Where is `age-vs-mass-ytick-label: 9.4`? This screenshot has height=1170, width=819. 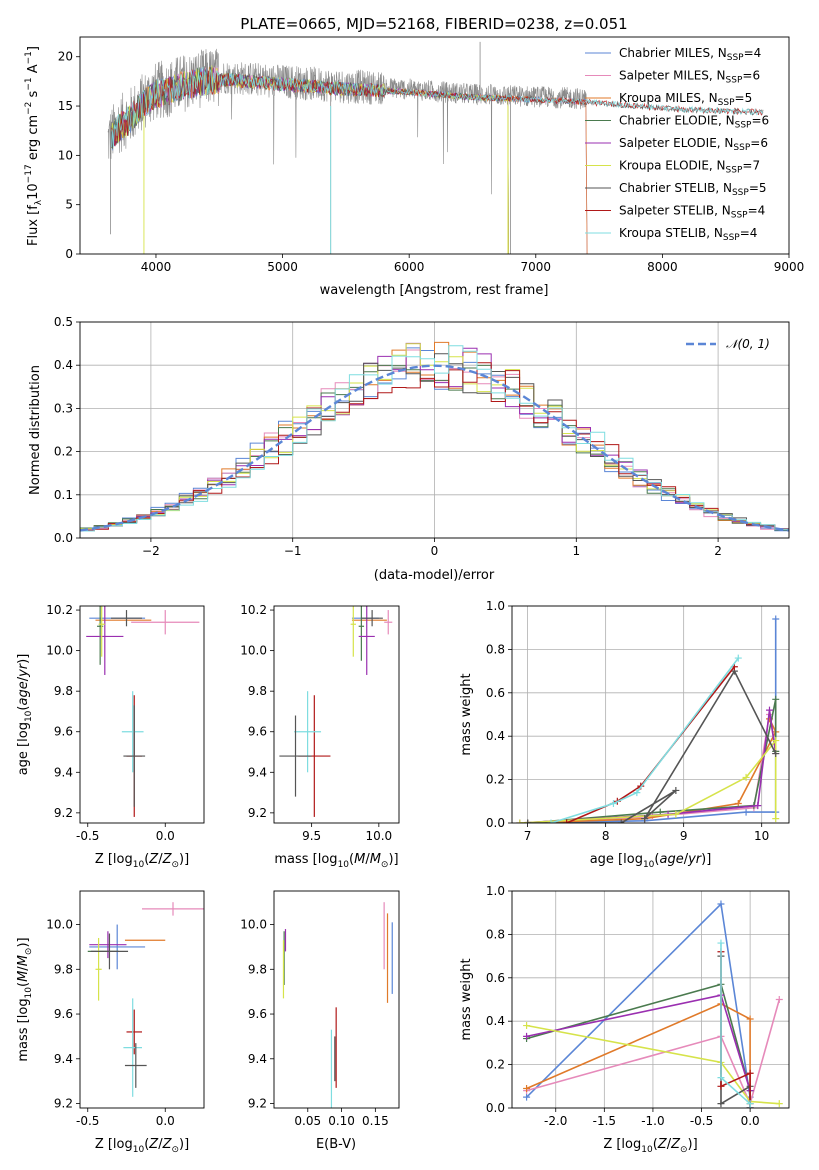 age-vs-mass-ytick-label: 9.4 is located at coordinates (257, 772).